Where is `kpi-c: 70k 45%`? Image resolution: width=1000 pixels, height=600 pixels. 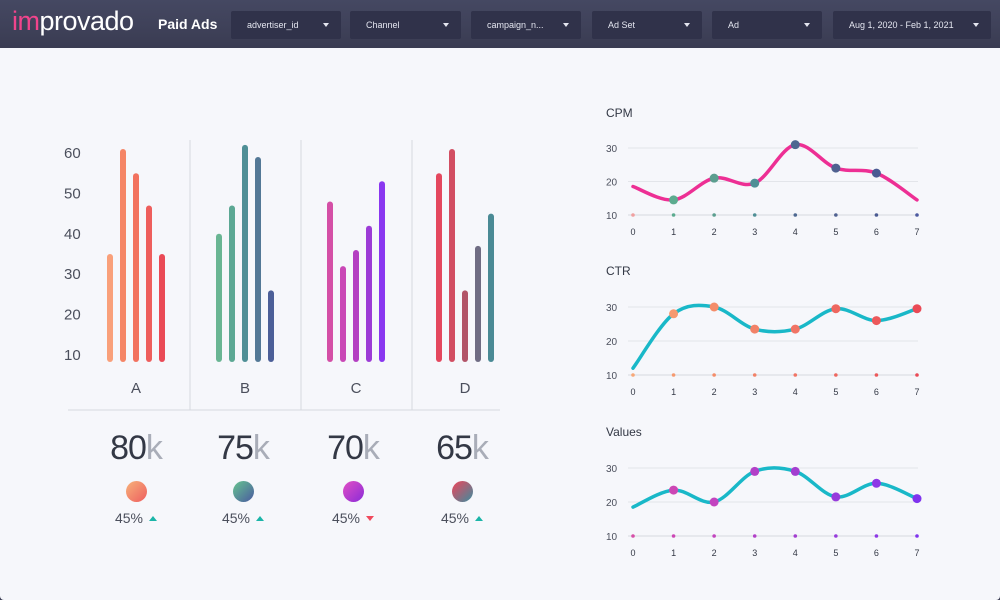
kpi-c: 70k 45% is located at coordinates (353, 477).